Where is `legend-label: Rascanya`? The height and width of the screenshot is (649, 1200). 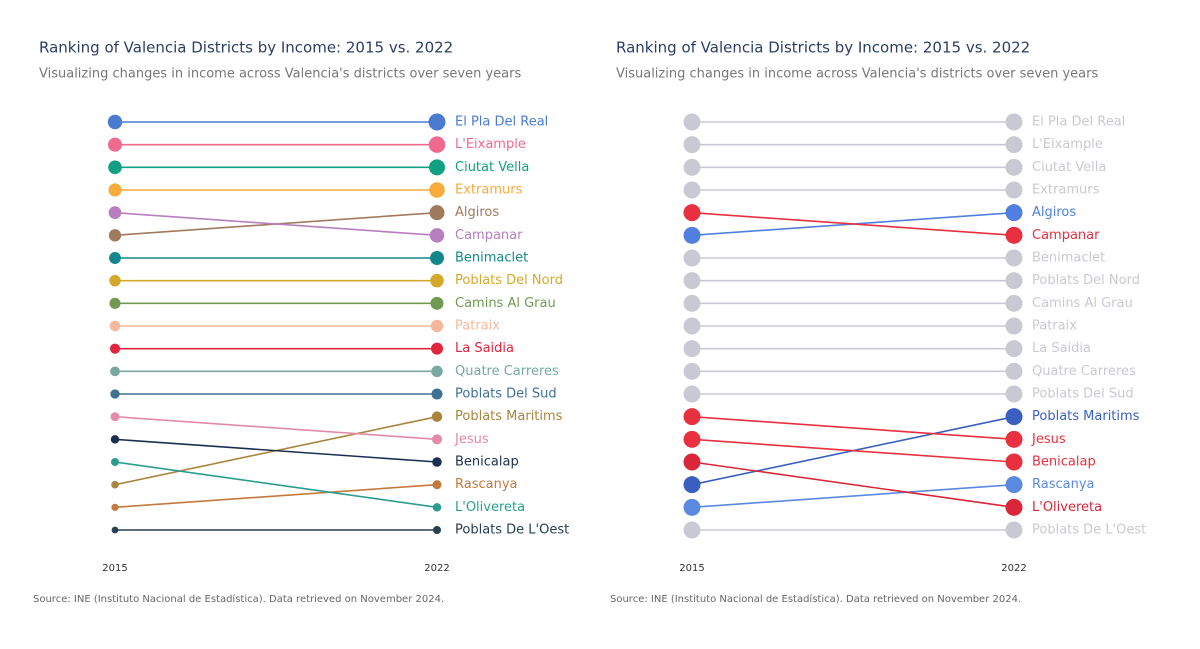
legend-label: Rascanya is located at coordinates (1063, 484).